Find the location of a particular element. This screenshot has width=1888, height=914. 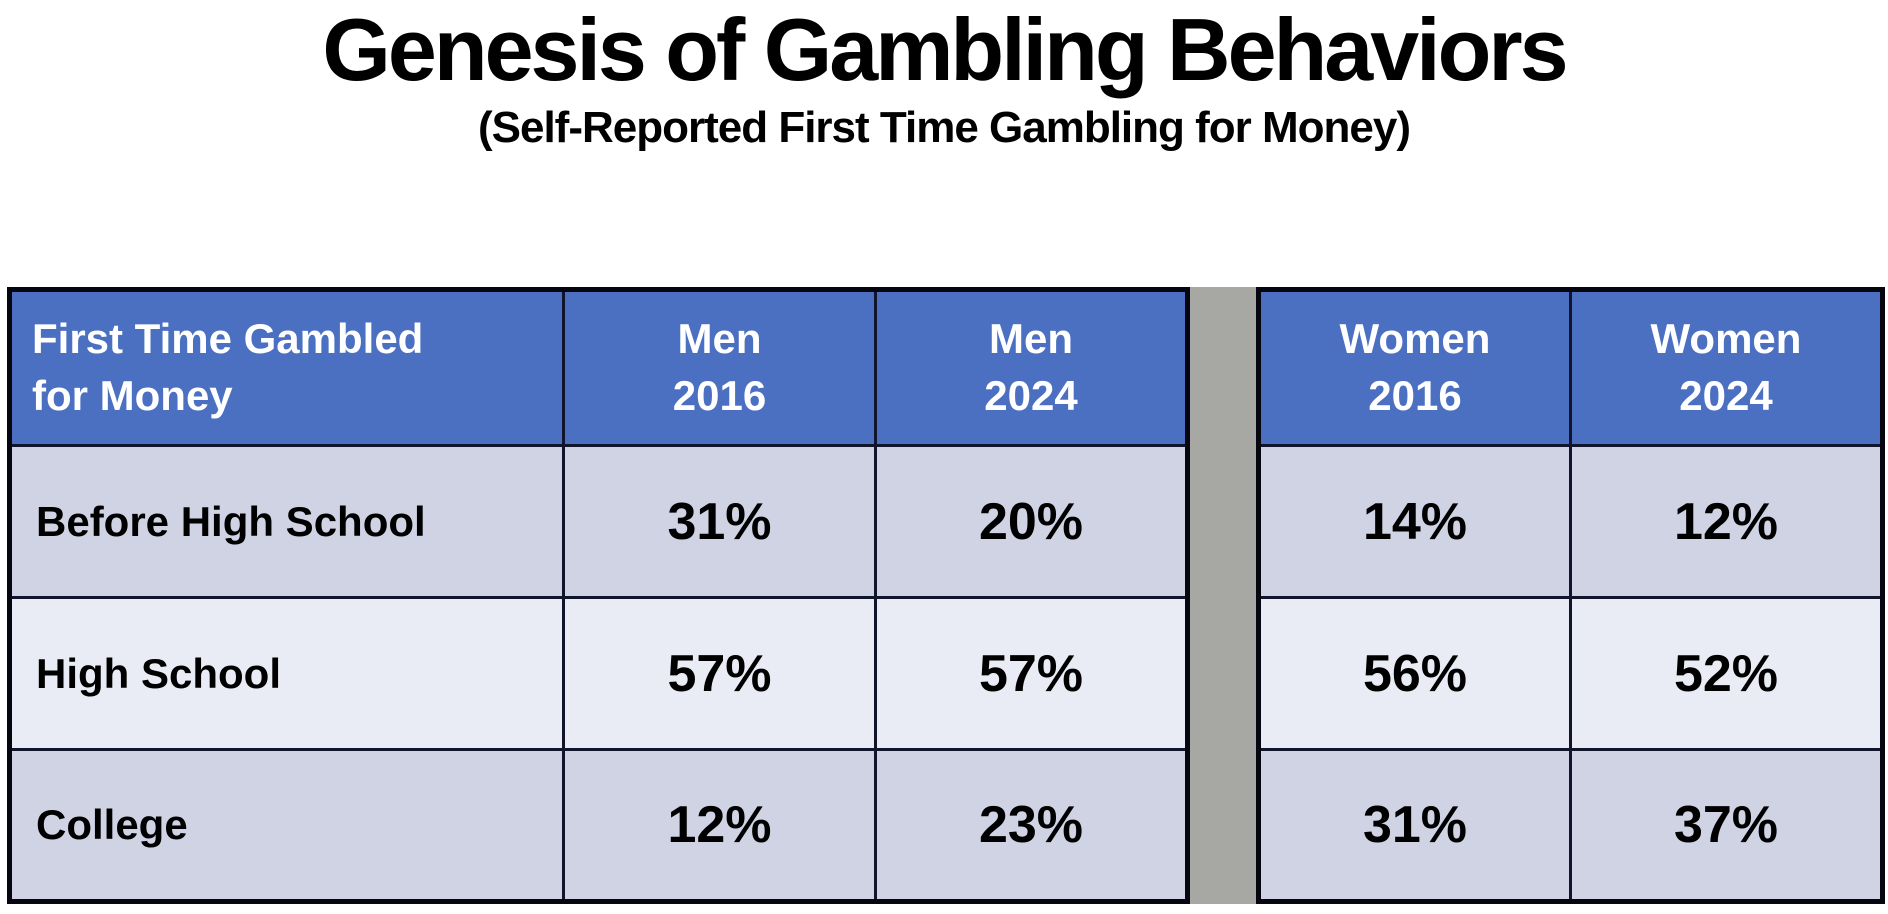

value-high-school-men-2016: 57% is located at coordinates (719, 673).